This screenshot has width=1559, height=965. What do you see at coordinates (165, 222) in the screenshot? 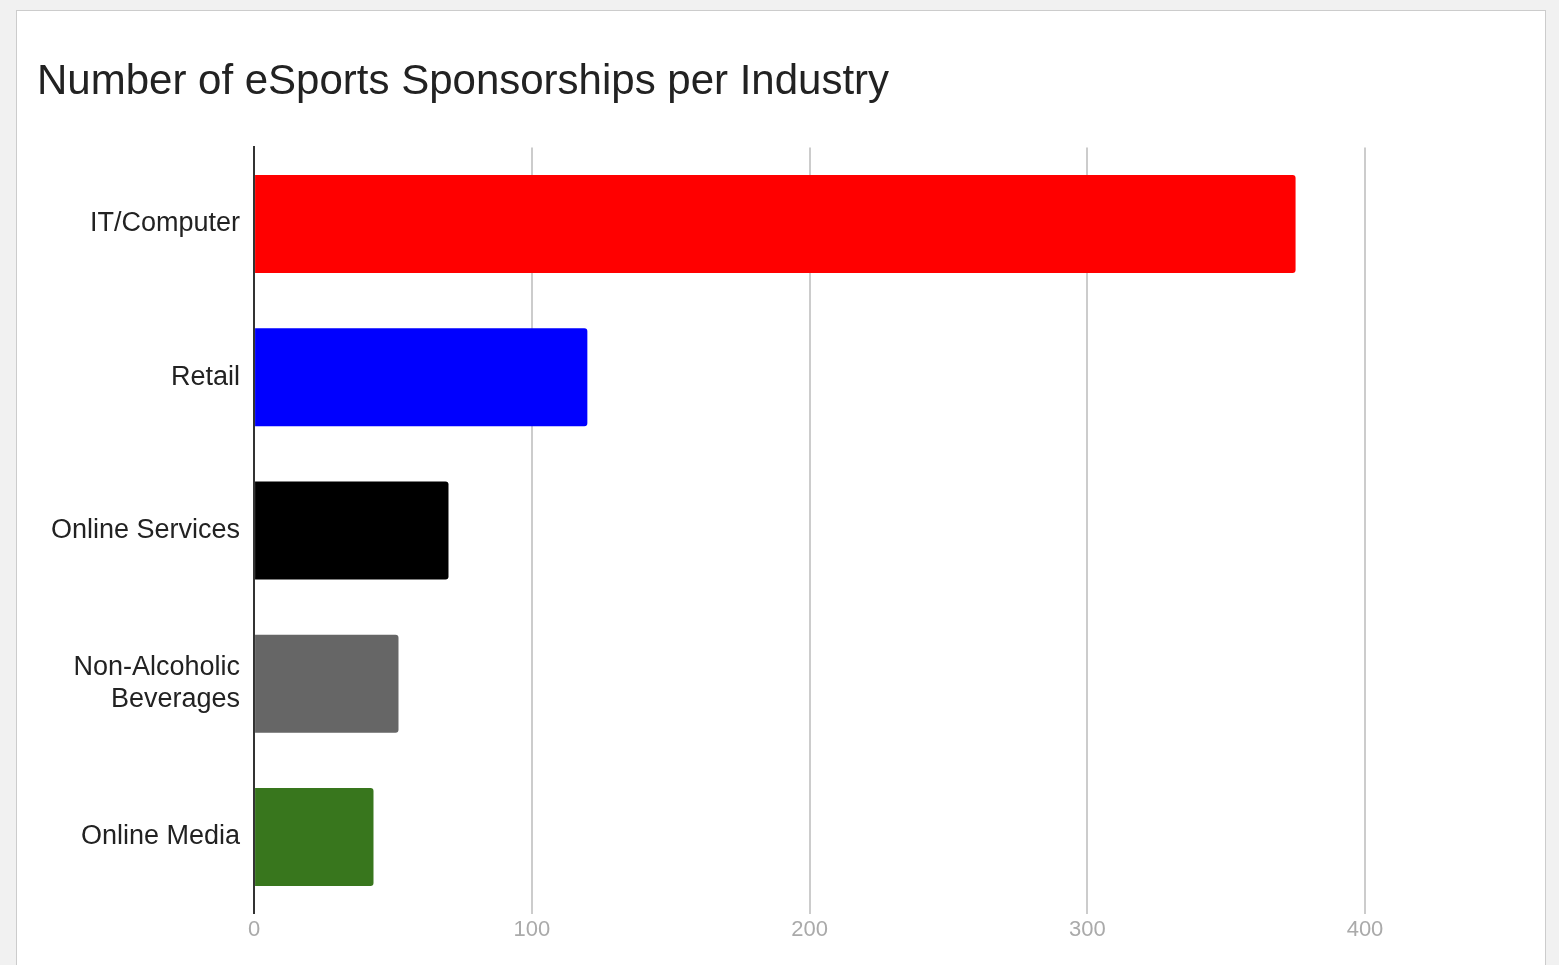
I see `y-tick-label: IT/Computer` at bounding box center [165, 222].